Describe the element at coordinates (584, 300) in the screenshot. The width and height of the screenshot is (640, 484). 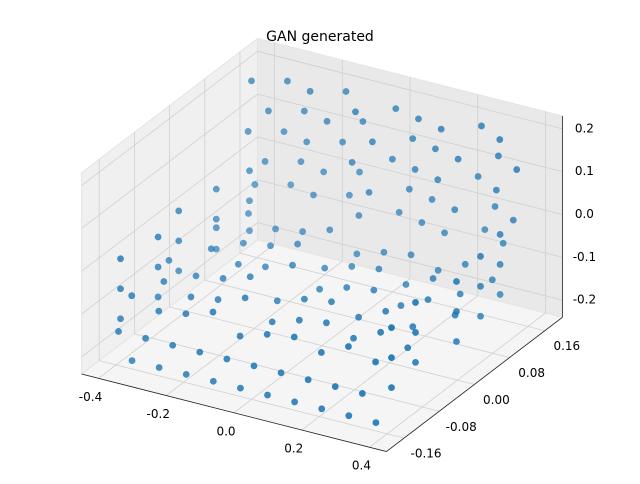
I see `z-tick-label: -0.2` at that location.